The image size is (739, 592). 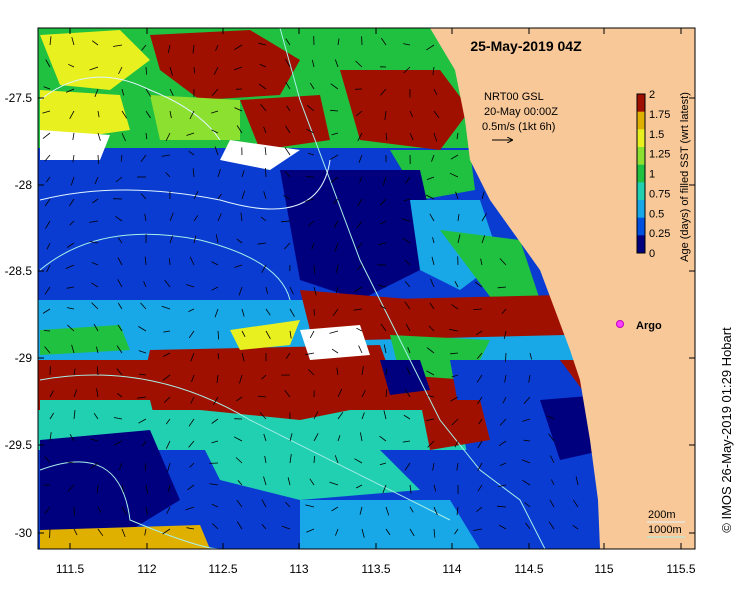 I want to click on colorbar-tick-label: 1.25, so click(x=659, y=155).